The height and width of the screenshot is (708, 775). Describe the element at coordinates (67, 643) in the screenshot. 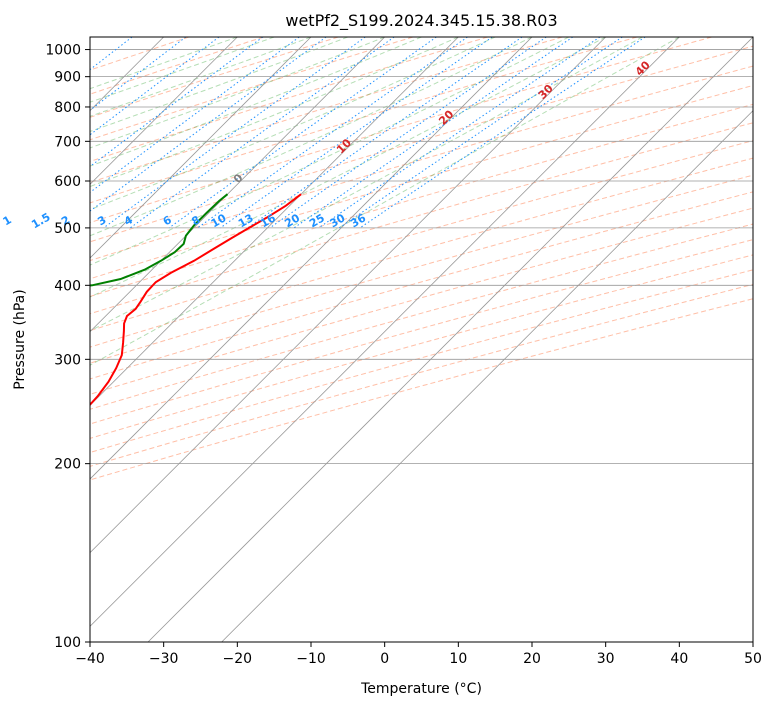

I see `y-tick-label: 100` at that location.